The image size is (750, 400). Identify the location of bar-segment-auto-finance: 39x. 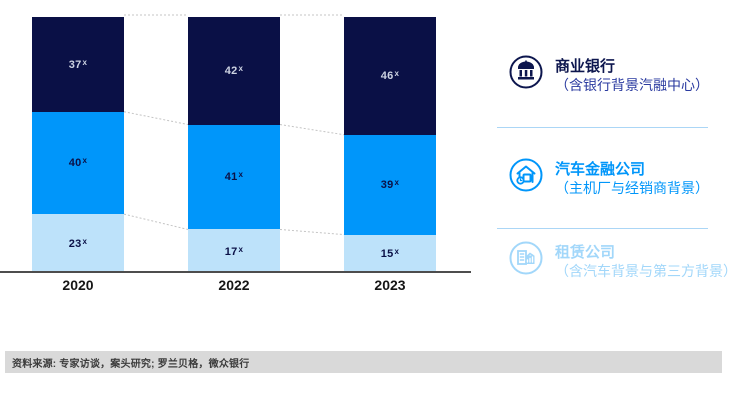
(390, 184).